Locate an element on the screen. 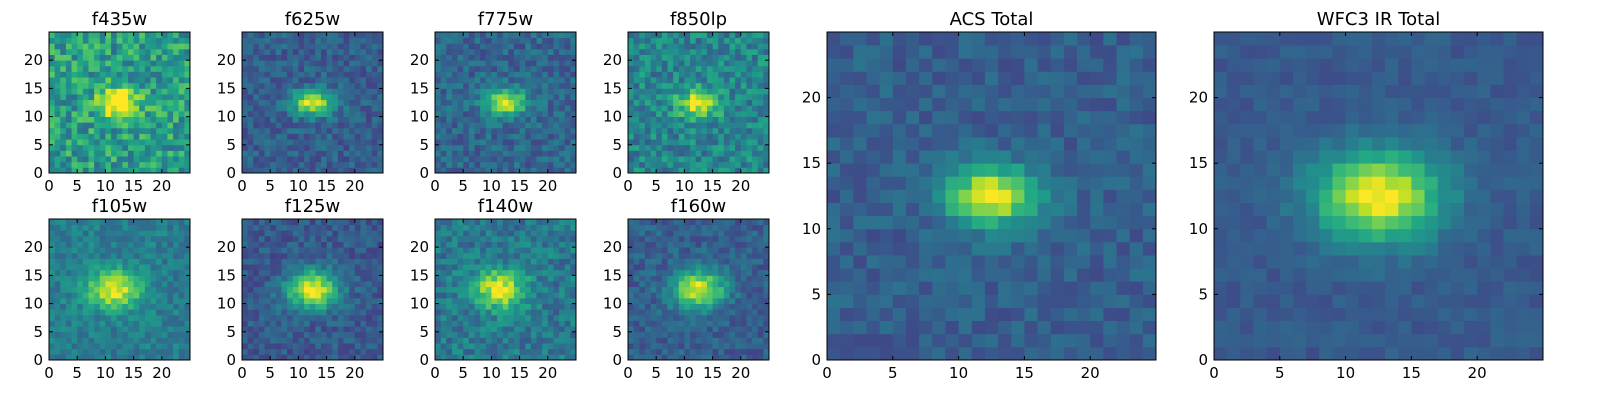 This screenshot has width=1600, height=400. y-tick-label: 5 is located at coordinates (424, 332).